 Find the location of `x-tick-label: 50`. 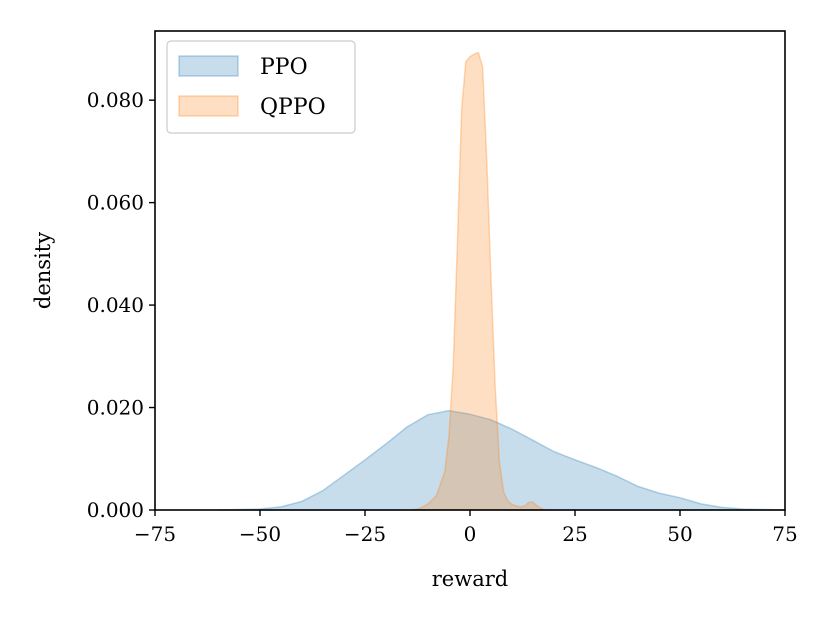

x-tick-label: 50 is located at coordinates (679, 534).